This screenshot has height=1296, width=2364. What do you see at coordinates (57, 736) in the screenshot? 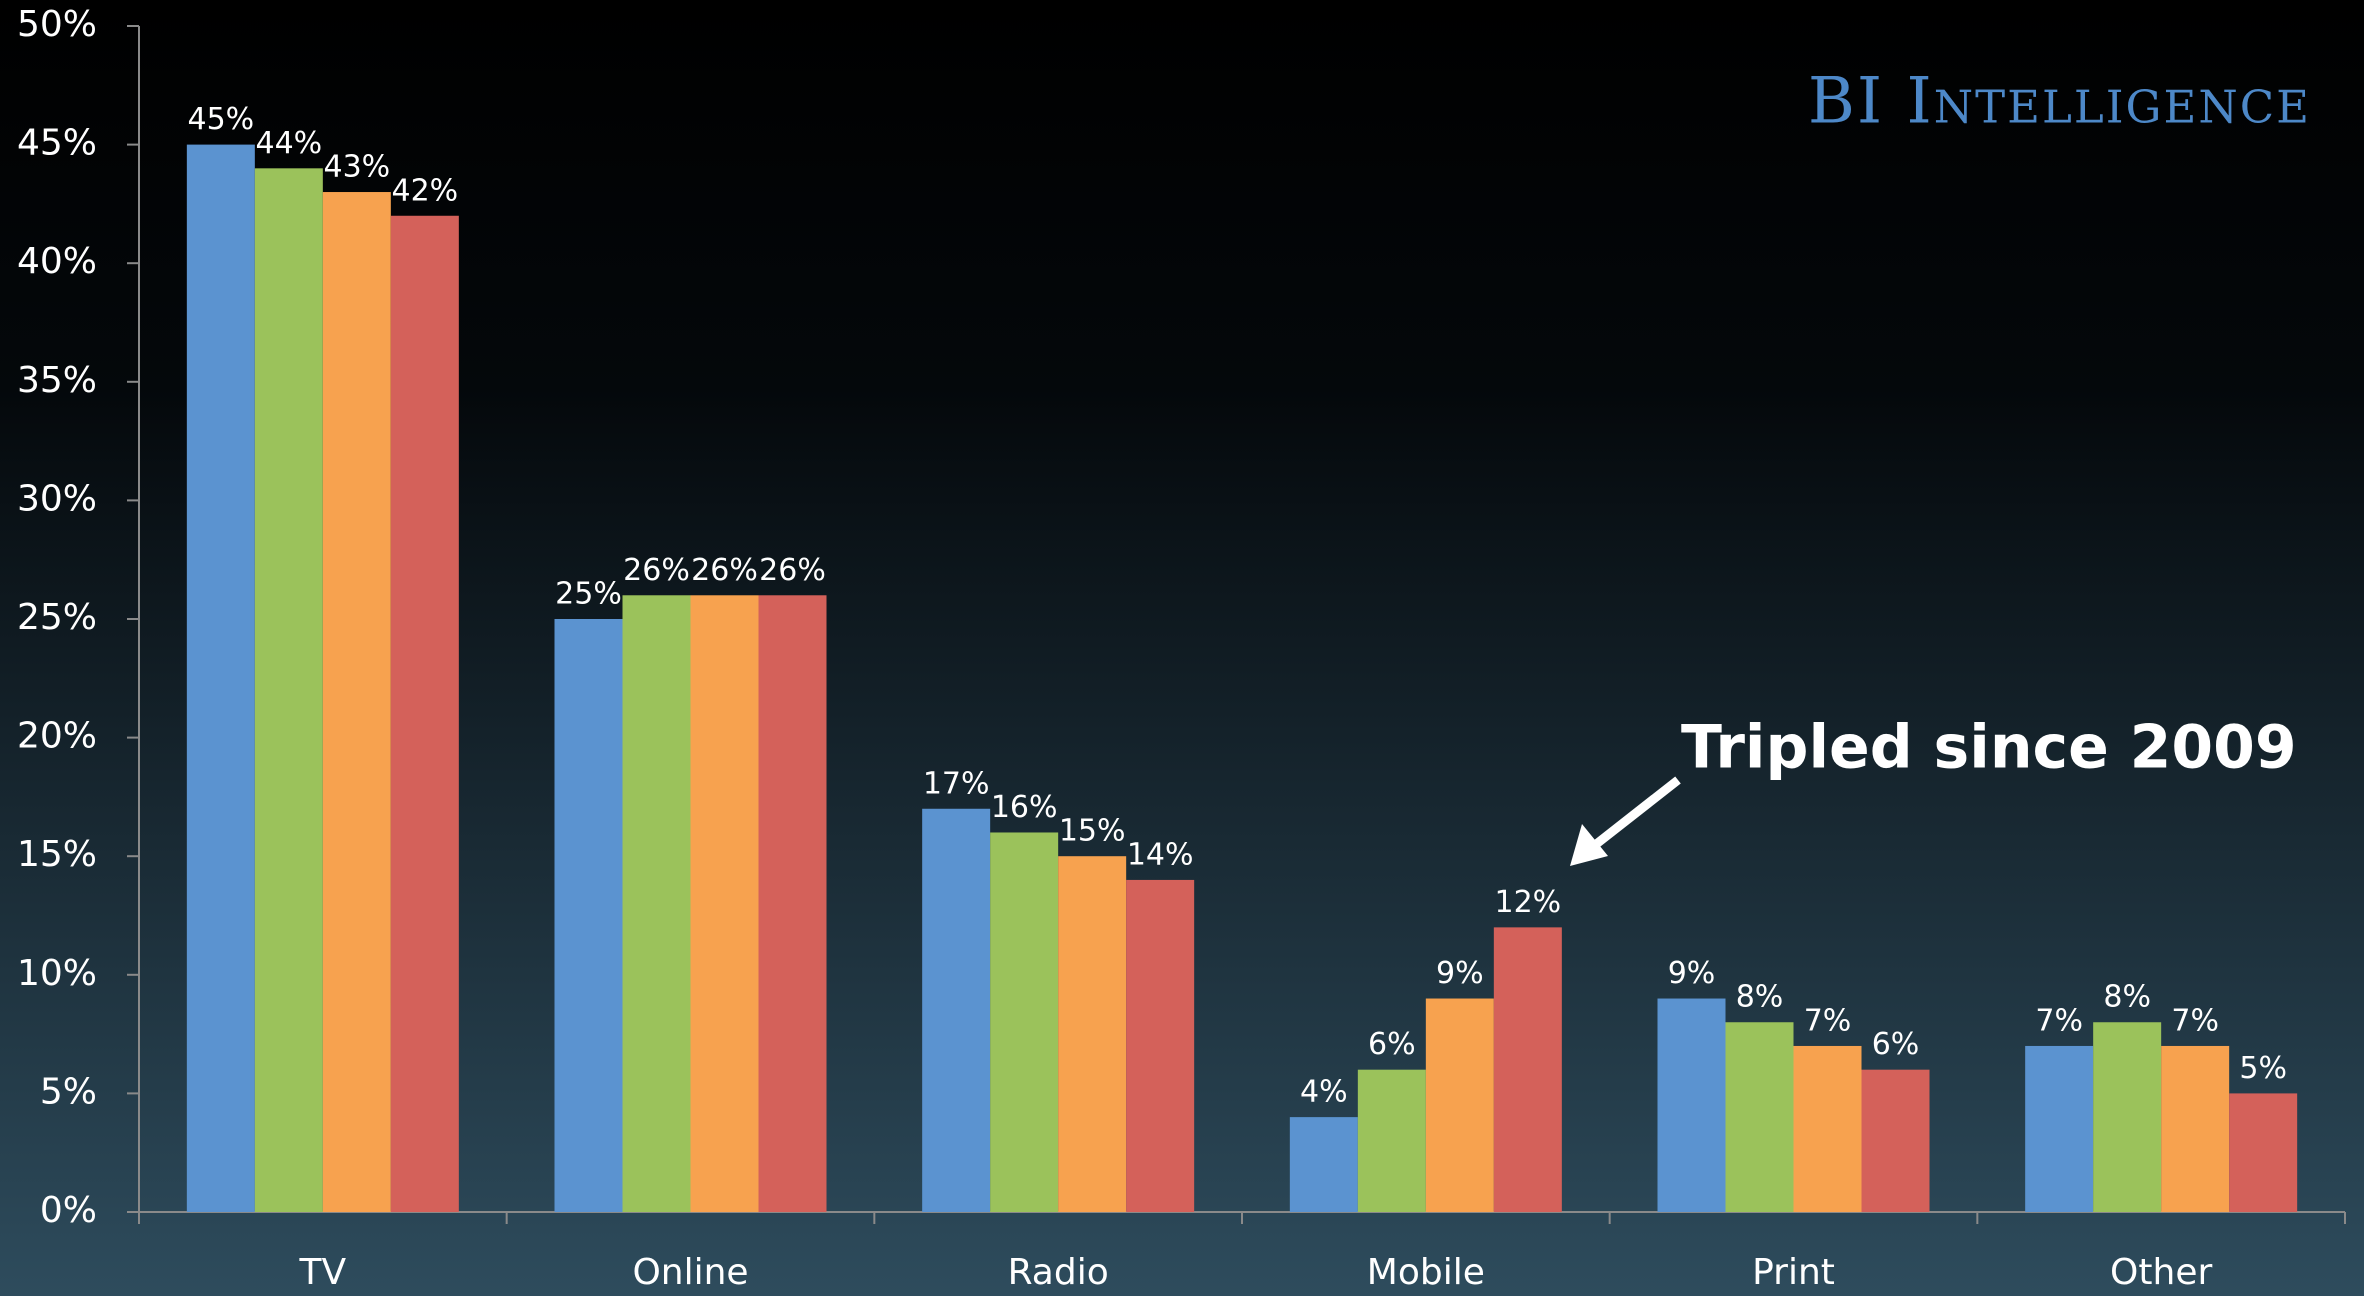
I see `y-tick-label: 20%` at bounding box center [57, 736].